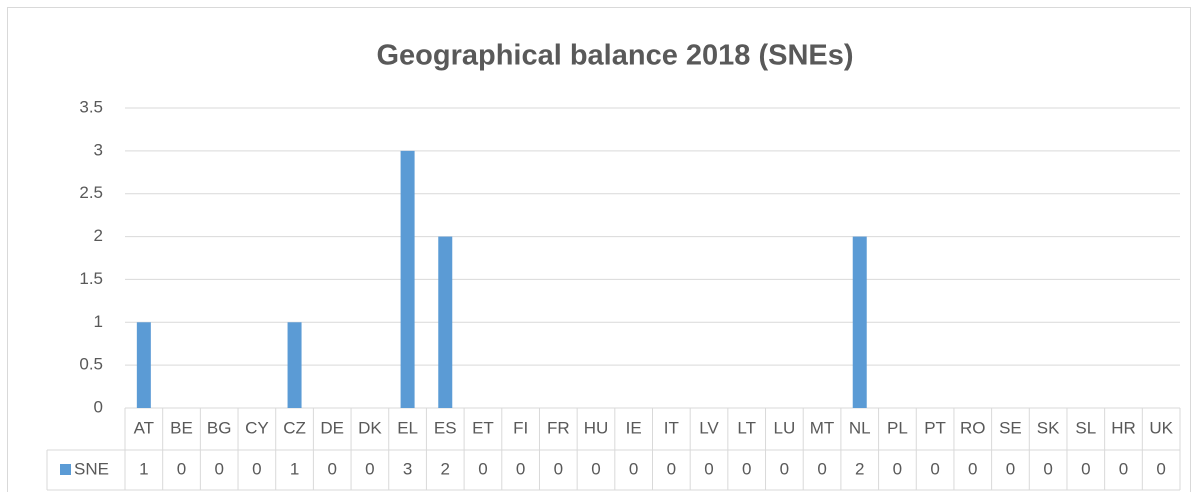 The image size is (1198, 492). Describe the element at coordinates (935, 427) in the screenshot. I see `x-tick-label: PT` at that location.